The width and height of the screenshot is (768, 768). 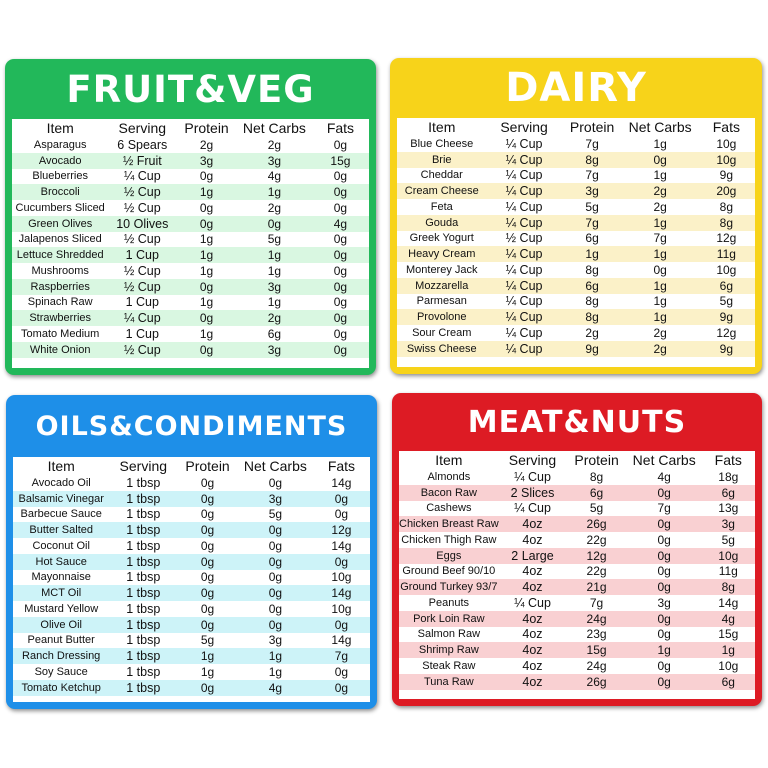 I want to click on protein-cell: 3g, so click(x=592, y=191).